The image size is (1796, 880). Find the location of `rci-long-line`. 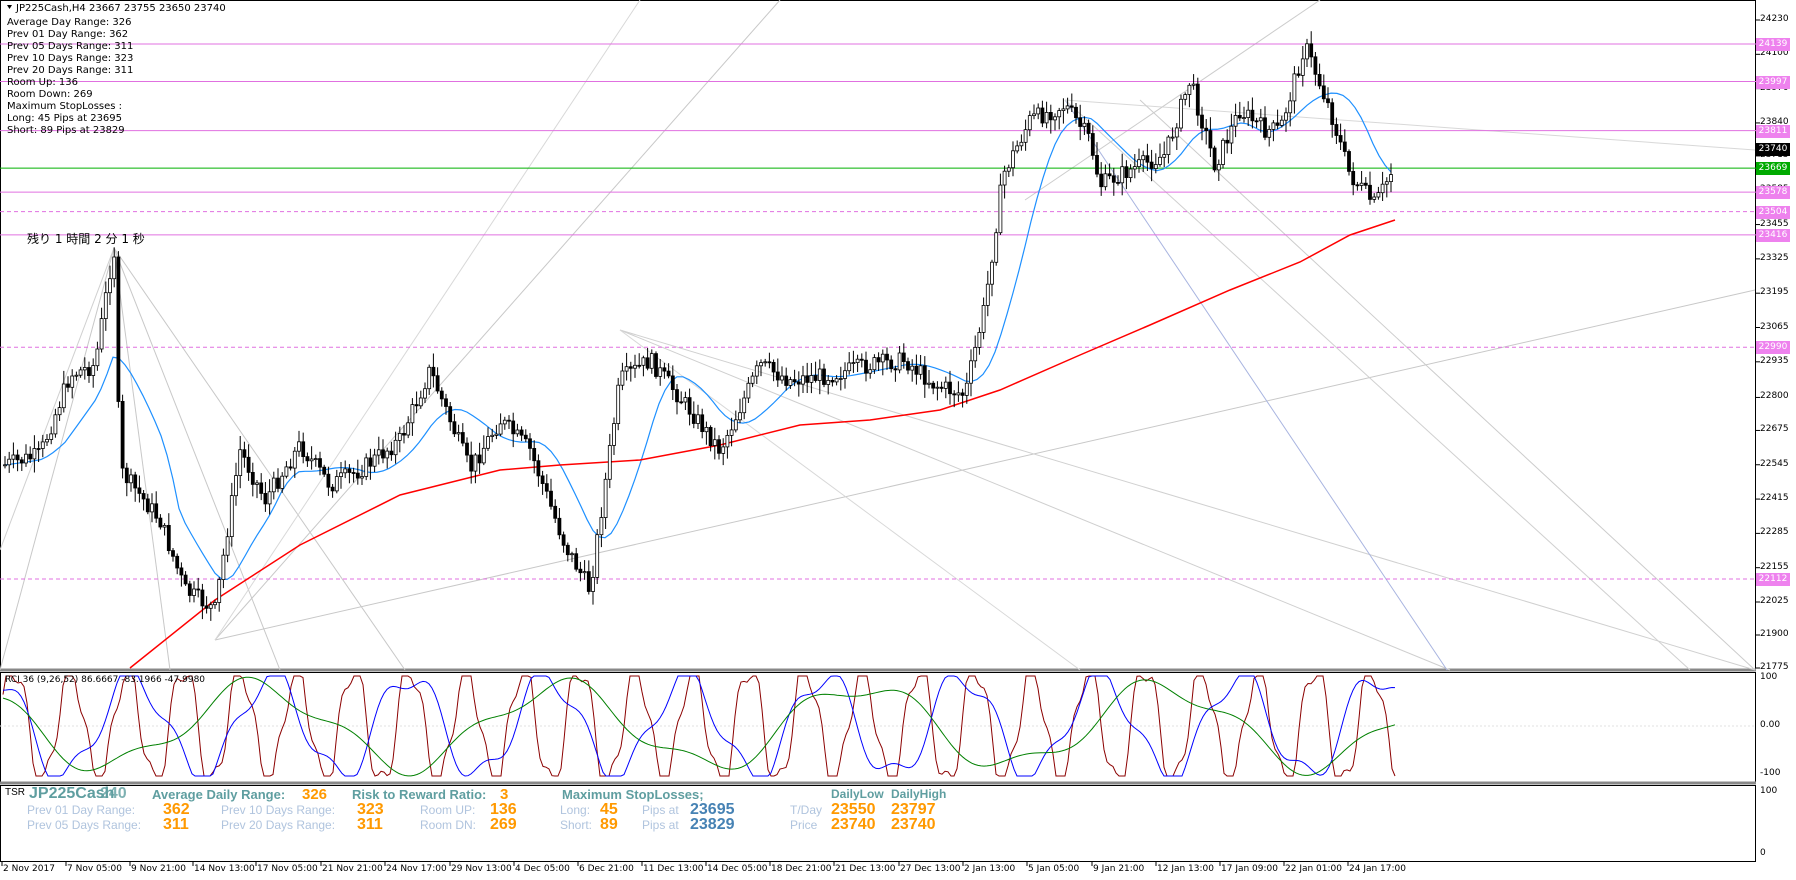

rci-long-line is located at coordinates (699, 726).